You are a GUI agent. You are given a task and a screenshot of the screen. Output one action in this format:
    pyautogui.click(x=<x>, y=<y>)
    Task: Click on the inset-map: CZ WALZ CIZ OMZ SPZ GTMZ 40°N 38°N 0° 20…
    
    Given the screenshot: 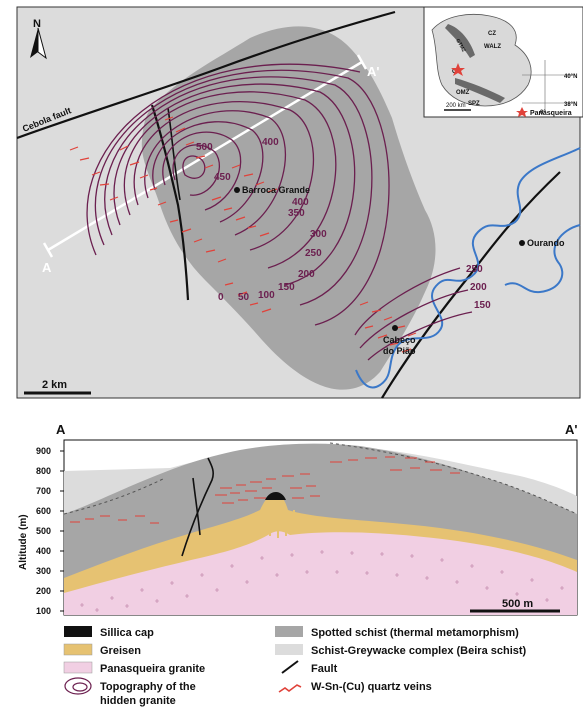 What is the action you would take?
    pyautogui.click(x=503, y=62)
    